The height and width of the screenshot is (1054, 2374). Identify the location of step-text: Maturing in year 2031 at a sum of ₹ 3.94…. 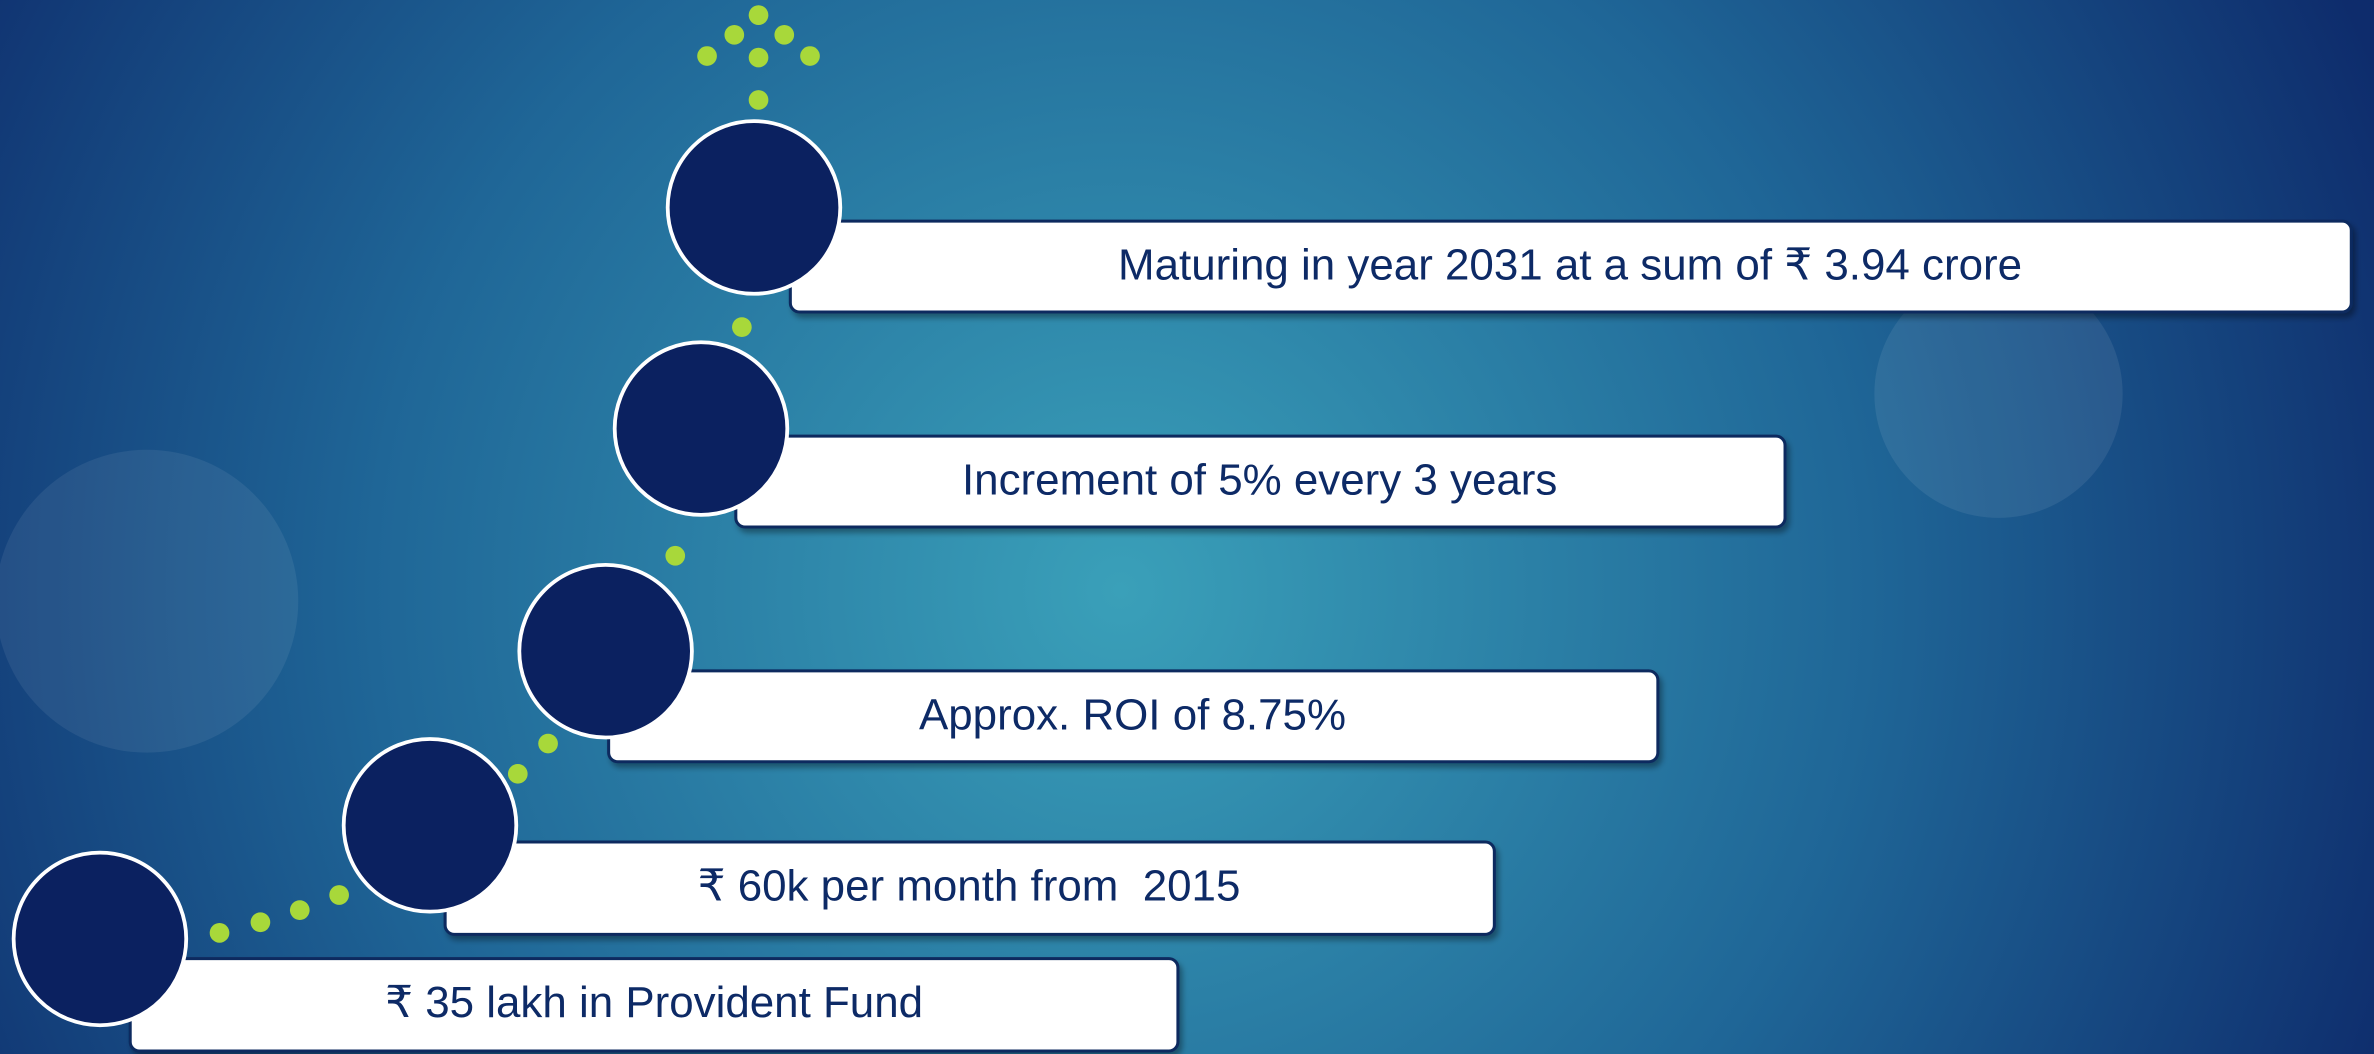
(1570, 265).